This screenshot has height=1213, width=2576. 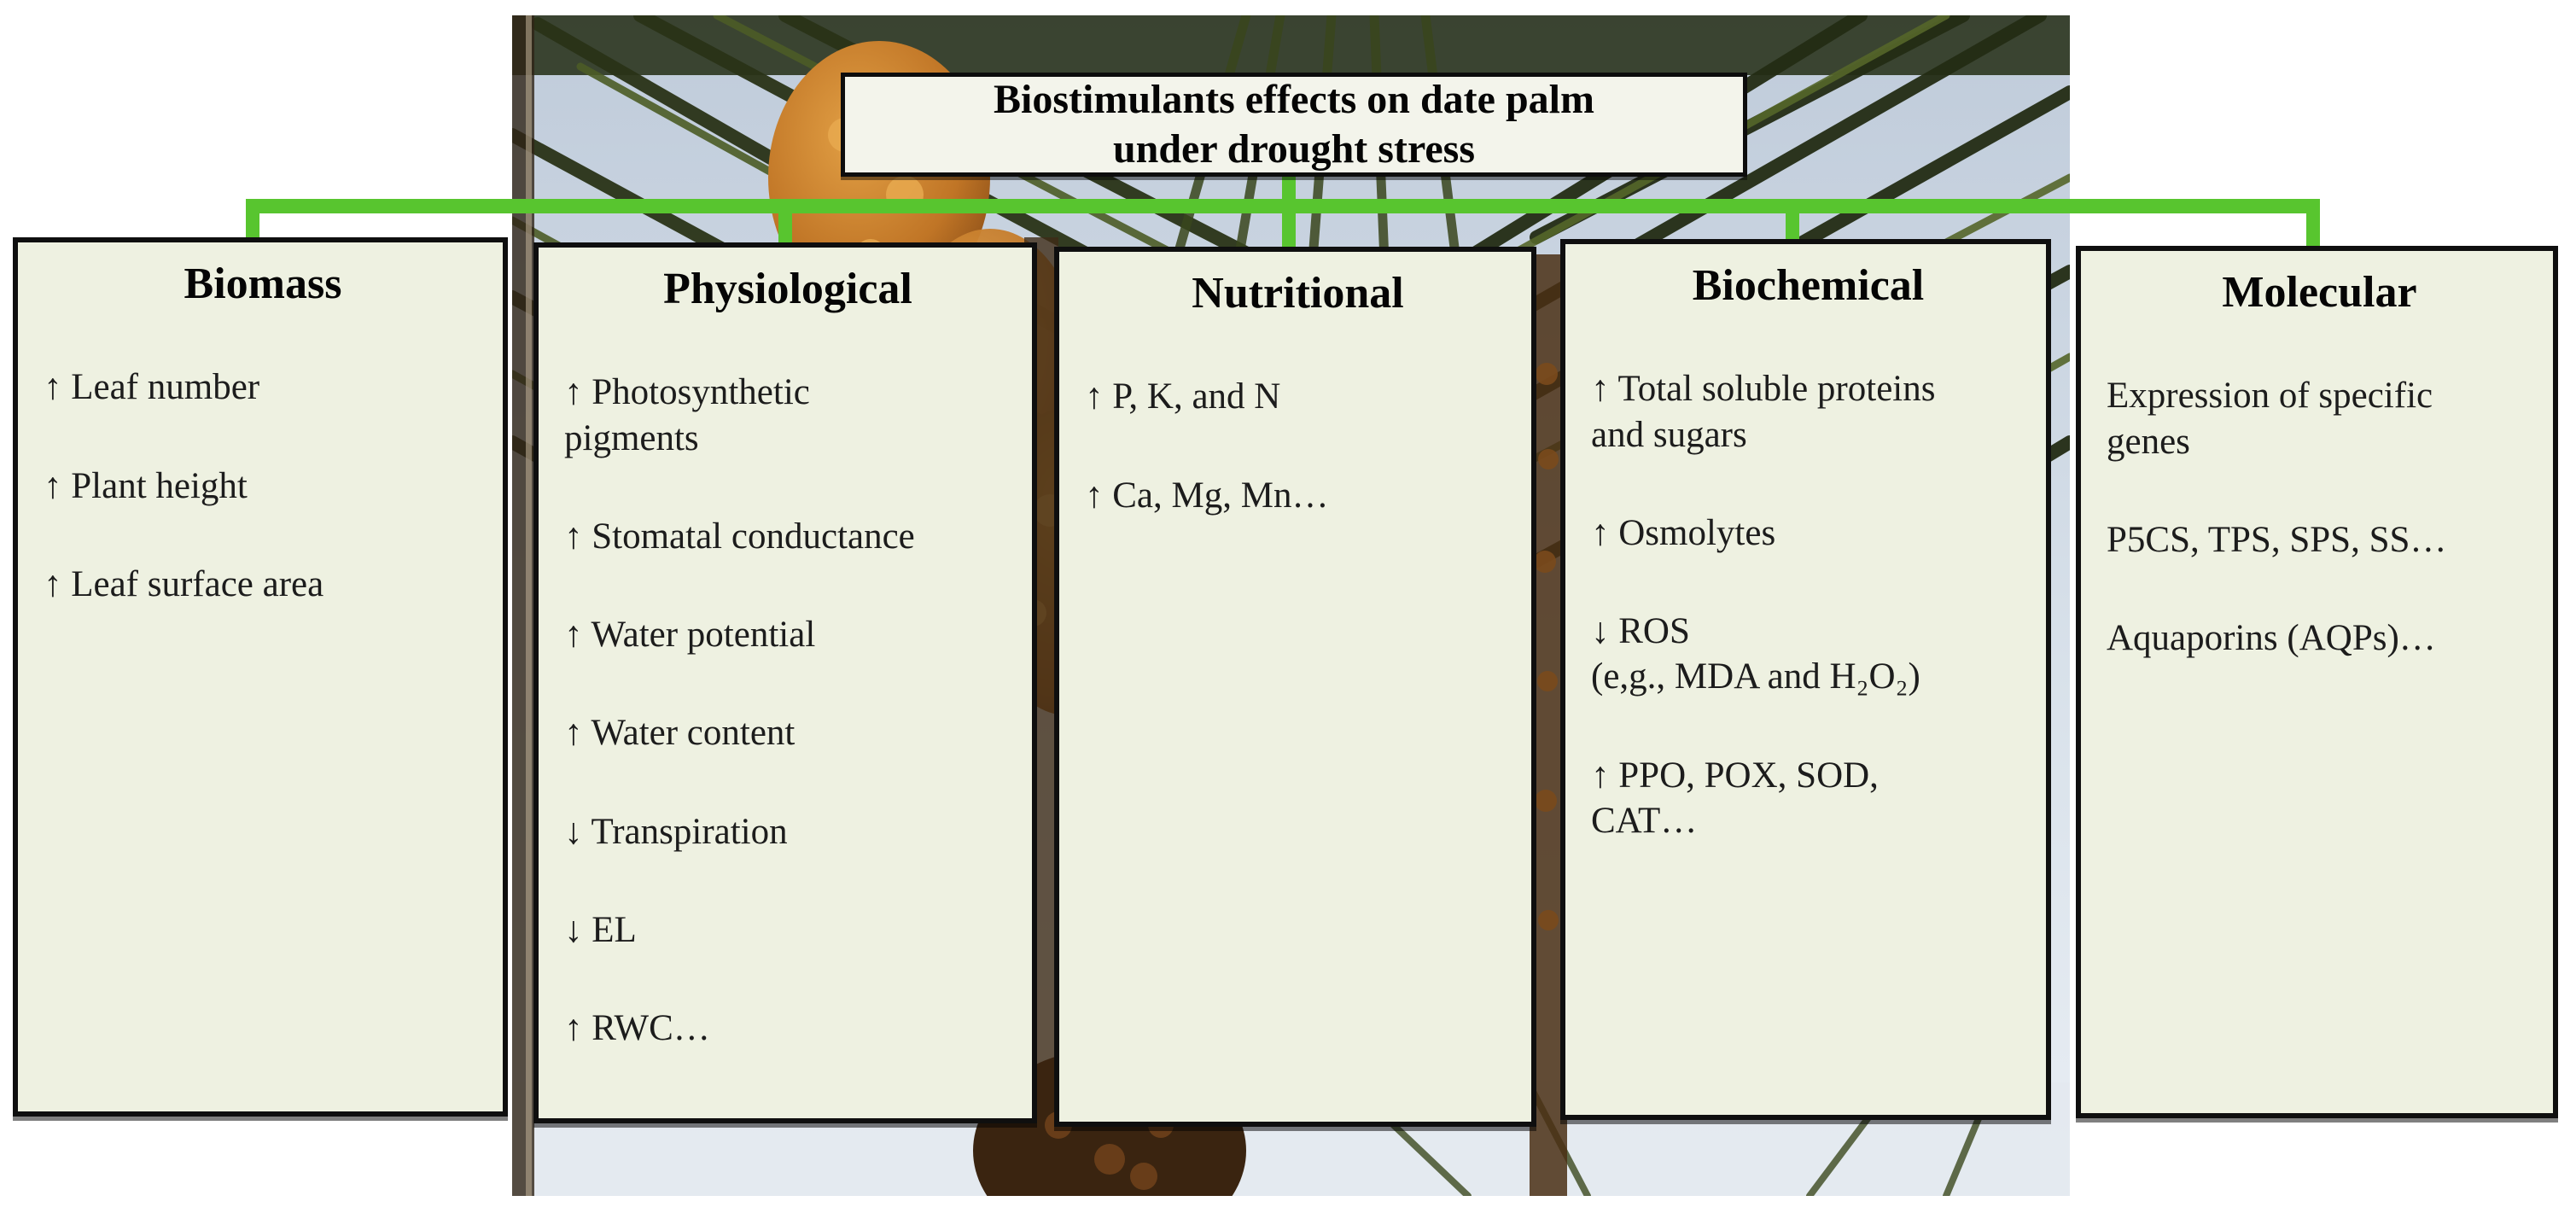 What do you see at coordinates (2319, 293) in the screenshot?
I see `box-title-molecular: Molecular` at bounding box center [2319, 293].